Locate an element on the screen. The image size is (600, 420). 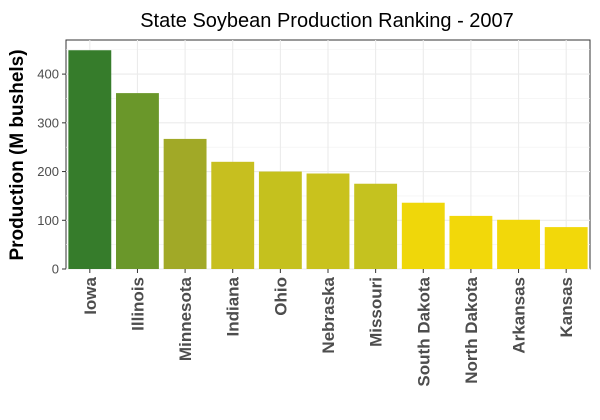
x-tick-label: North Dakota is located at coordinates (471, 329).